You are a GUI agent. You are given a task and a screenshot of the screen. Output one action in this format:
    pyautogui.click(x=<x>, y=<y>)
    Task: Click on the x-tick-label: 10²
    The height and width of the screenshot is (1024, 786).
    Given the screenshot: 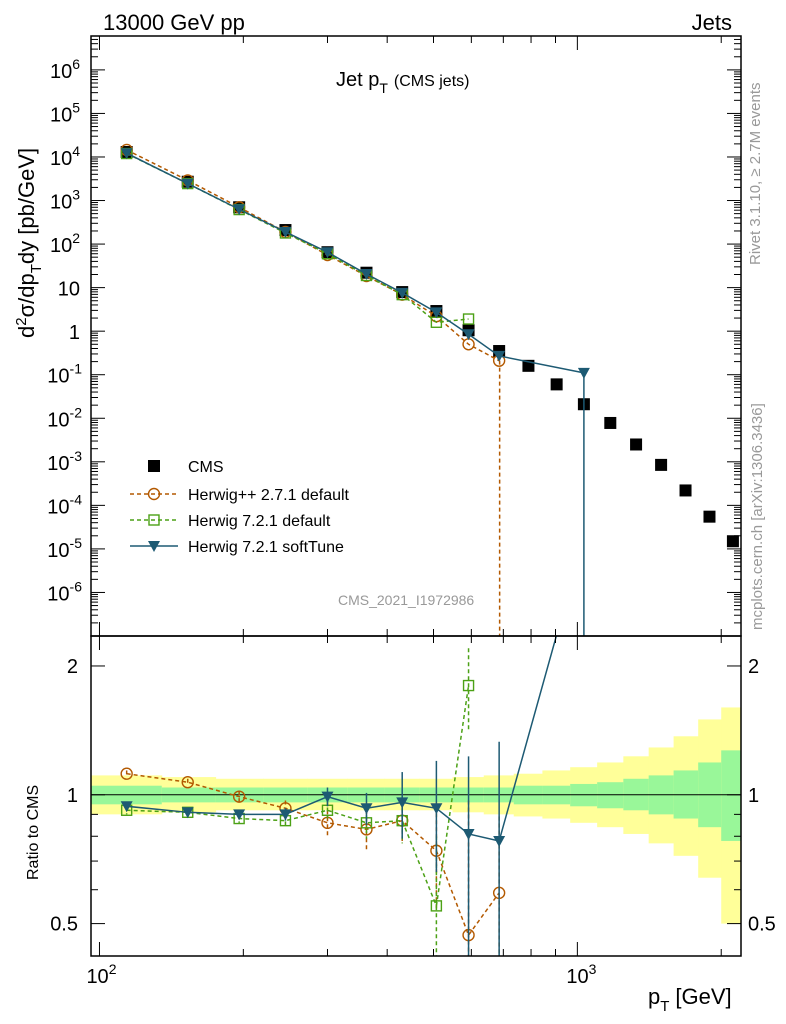 What is the action you would take?
    pyautogui.click(x=101, y=974)
    